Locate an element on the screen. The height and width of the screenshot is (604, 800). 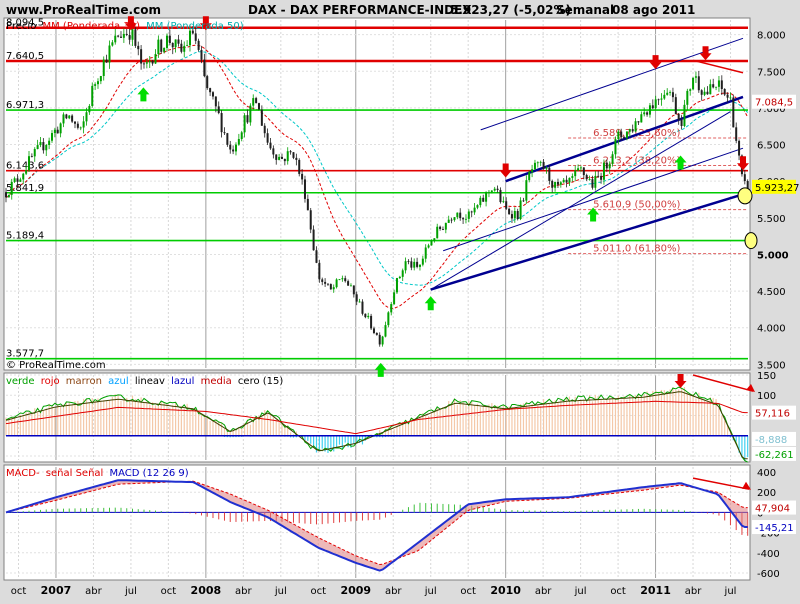
date-label: 08 ago 2011 is located at coordinates (653, 10).